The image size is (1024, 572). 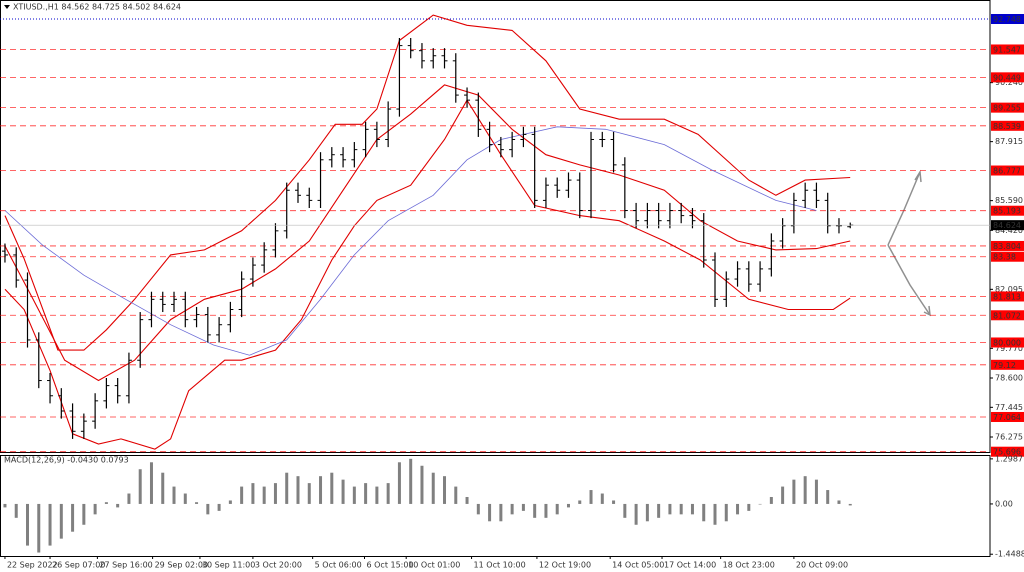 What do you see at coordinates (389, 565) in the screenshot?
I see `x-tick-label: 6 Oct 15:00` at bounding box center [389, 565].